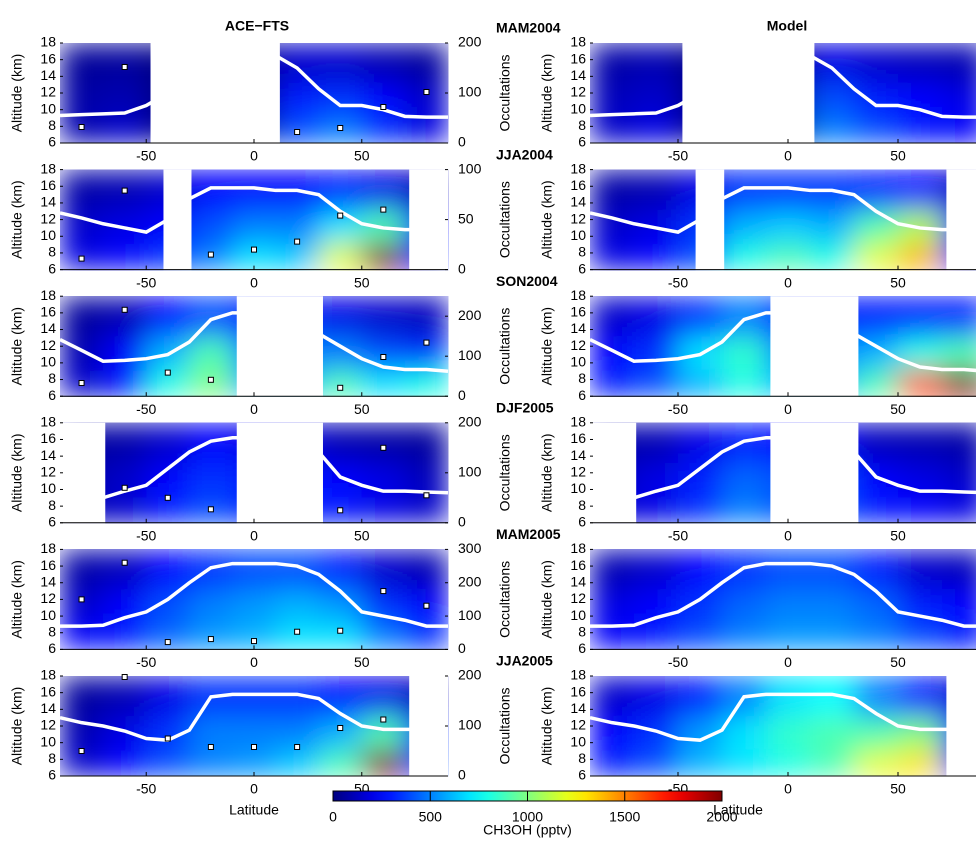 Image resolution: width=976 pixels, height=841 pixels. Describe the element at coordinates (782, 210) in the screenshot. I see `tropopause-line` at that location.